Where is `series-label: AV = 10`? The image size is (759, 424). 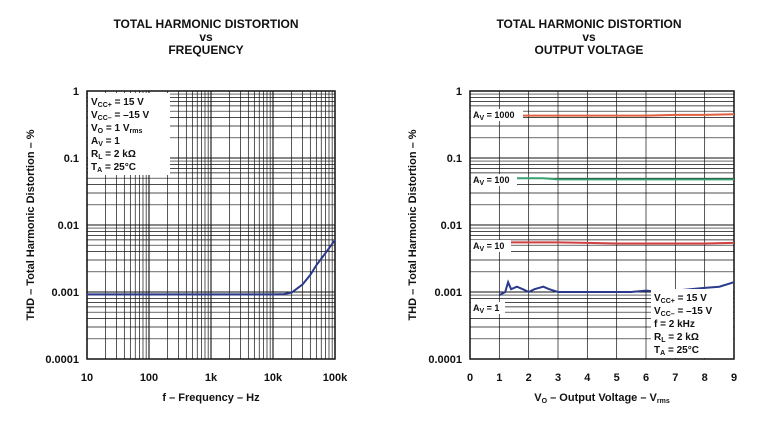
series-label: AV = 10 is located at coordinates (488, 247).